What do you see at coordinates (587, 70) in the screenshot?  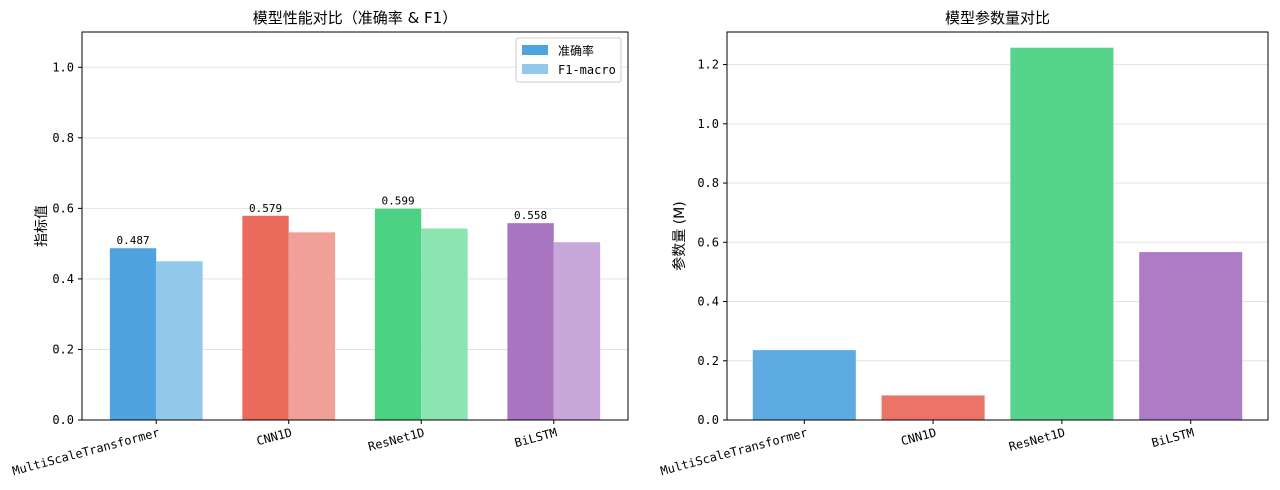 I see `legend-label: F1-macro` at bounding box center [587, 70].